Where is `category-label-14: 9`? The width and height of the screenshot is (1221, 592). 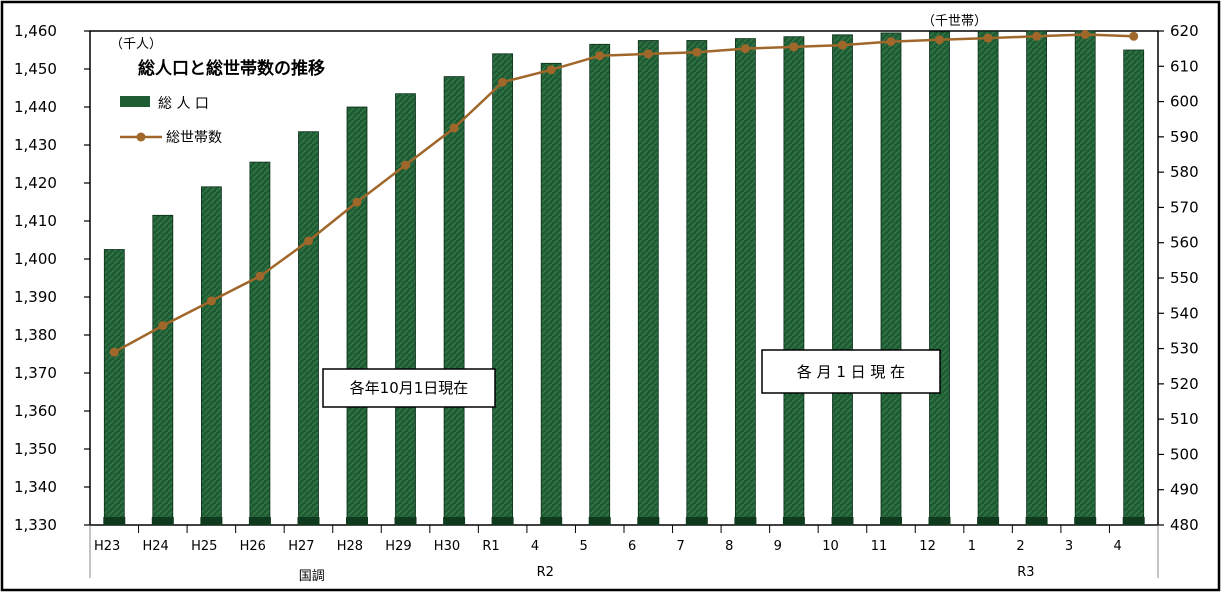 category-label-14: 9 is located at coordinates (778, 546).